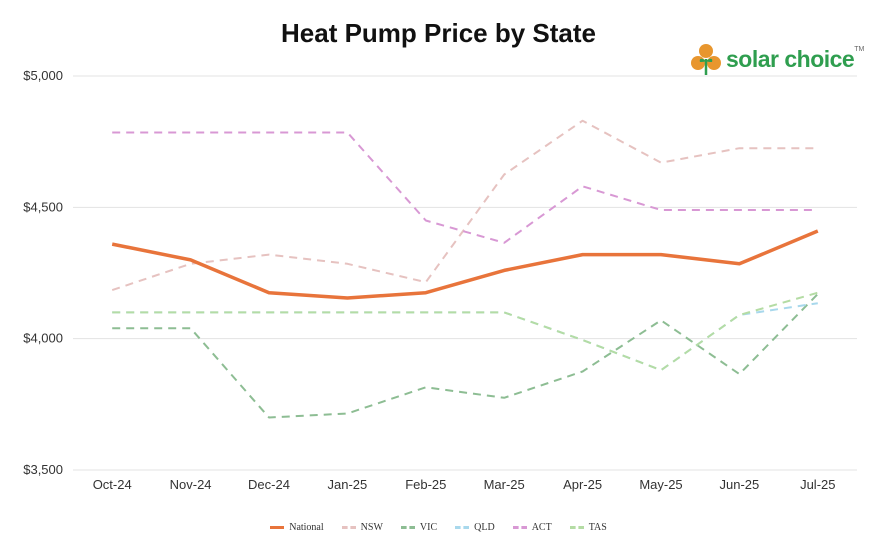 The image size is (877, 541). What do you see at coordinates (371, 527) in the screenshot?
I see `legend-label: NSW` at bounding box center [371, 527].